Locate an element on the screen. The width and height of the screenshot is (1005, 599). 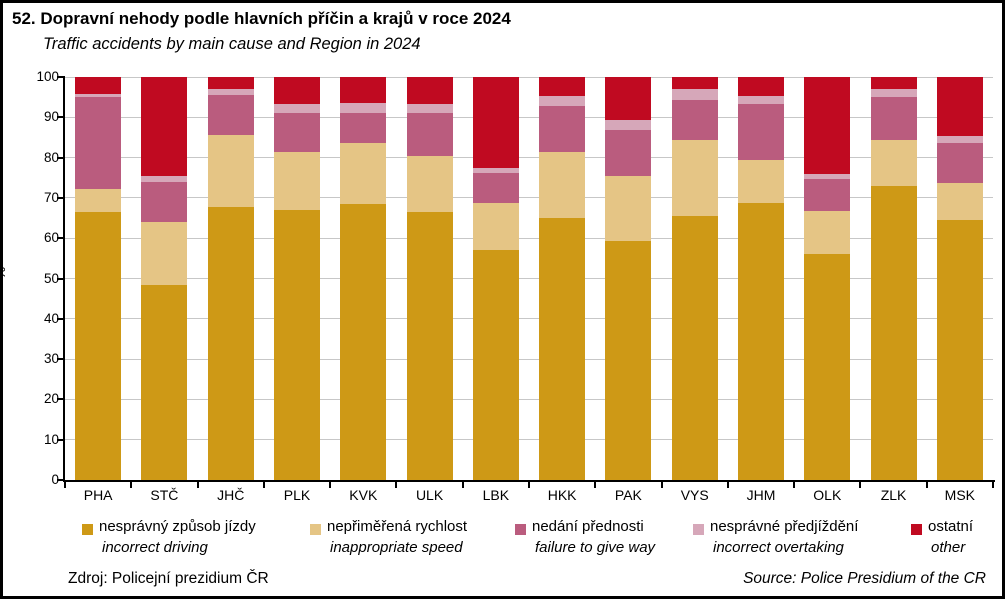
legend-label-cs: nedání přednosti is located at coordinates (588, 526).